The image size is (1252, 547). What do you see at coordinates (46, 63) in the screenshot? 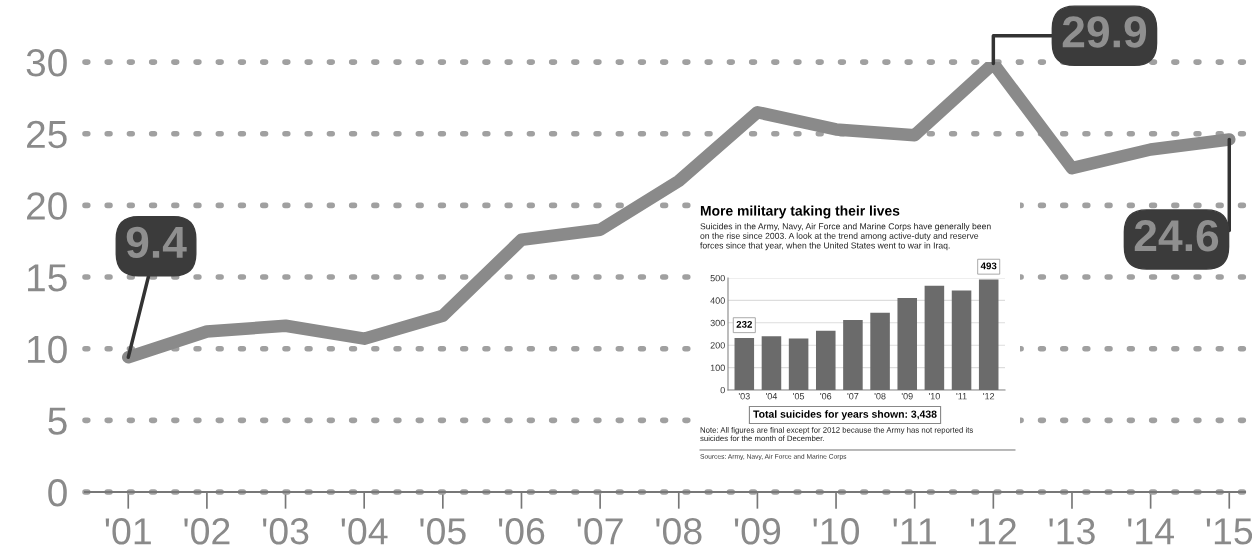
I see `y-tick-label: 30` at bounding box center [46, 63].